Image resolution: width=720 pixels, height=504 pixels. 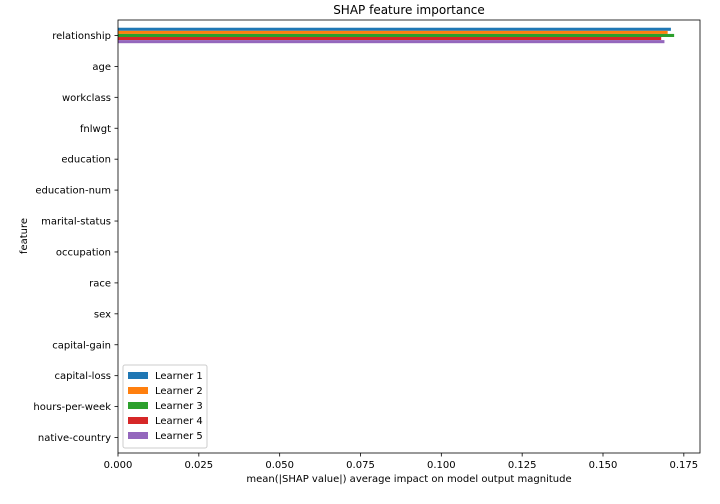 I want to click on y-tick-label: fnlwgt, so click(x=95, y=129).